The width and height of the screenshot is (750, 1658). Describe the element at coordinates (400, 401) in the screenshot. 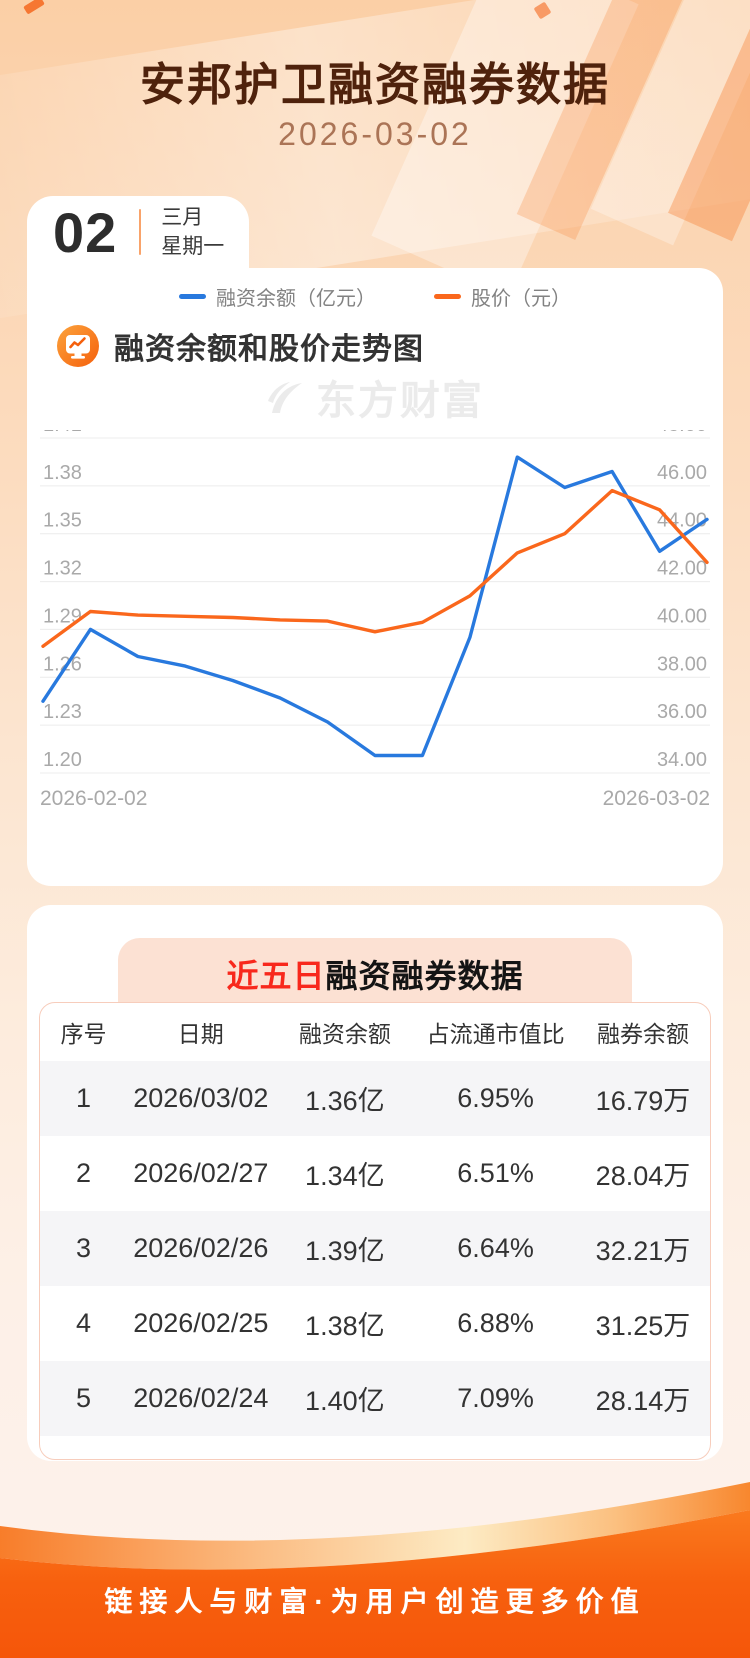

I see `watermark-text: 东方财富` at that location.